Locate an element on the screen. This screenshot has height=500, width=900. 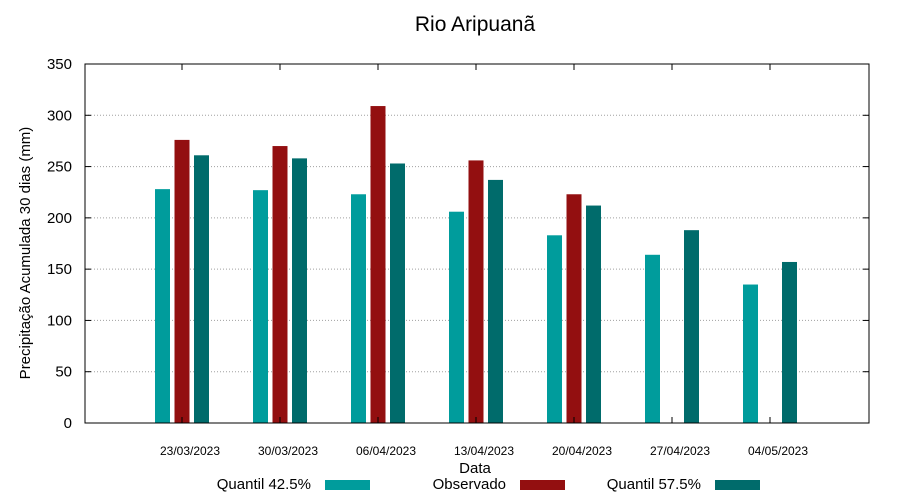
y-tick-label: 100 is located at coordinates (59, 320).